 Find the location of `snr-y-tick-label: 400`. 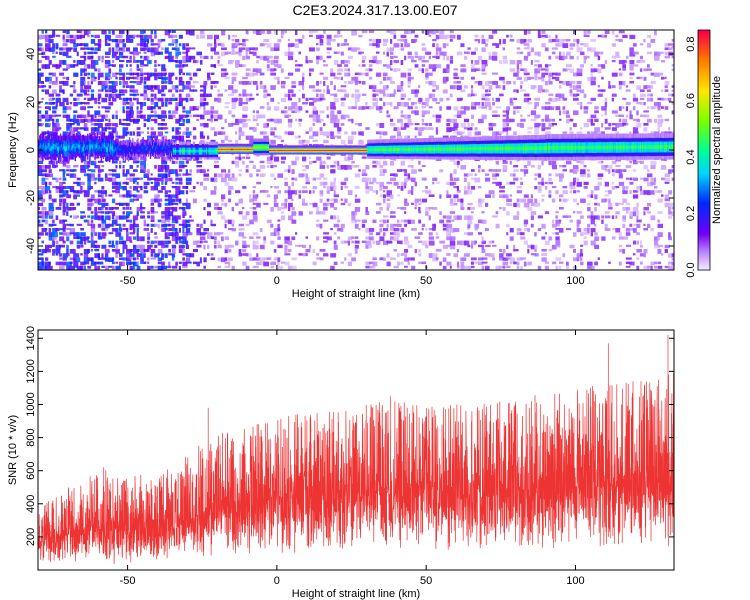

snr-y-tick-label: 400 is located at coordinates (31, 504).